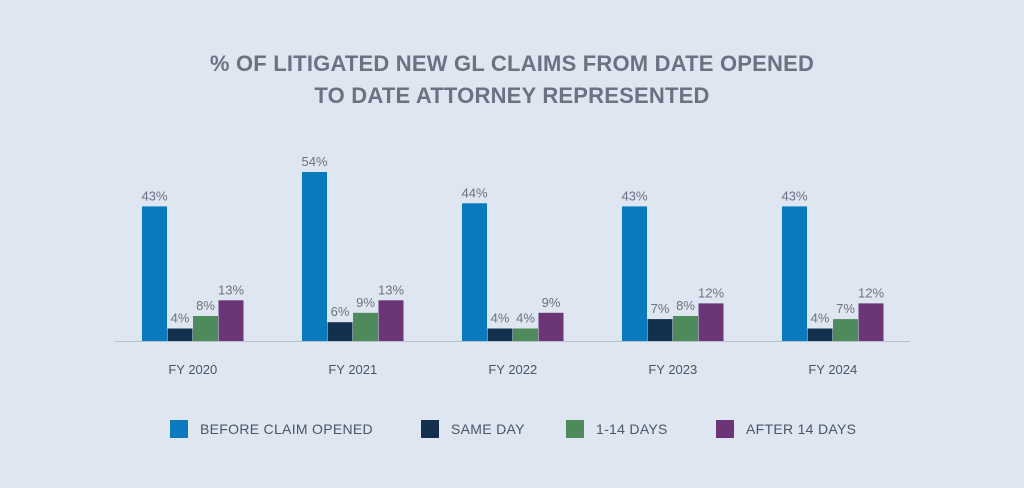 Image resolution: width=1024 pixels, height=488 pixels. Describe the element at coordinates (711, 292) in the screenshot. I see `data-label-after-14-days-fy-2023: 12%` at that location.